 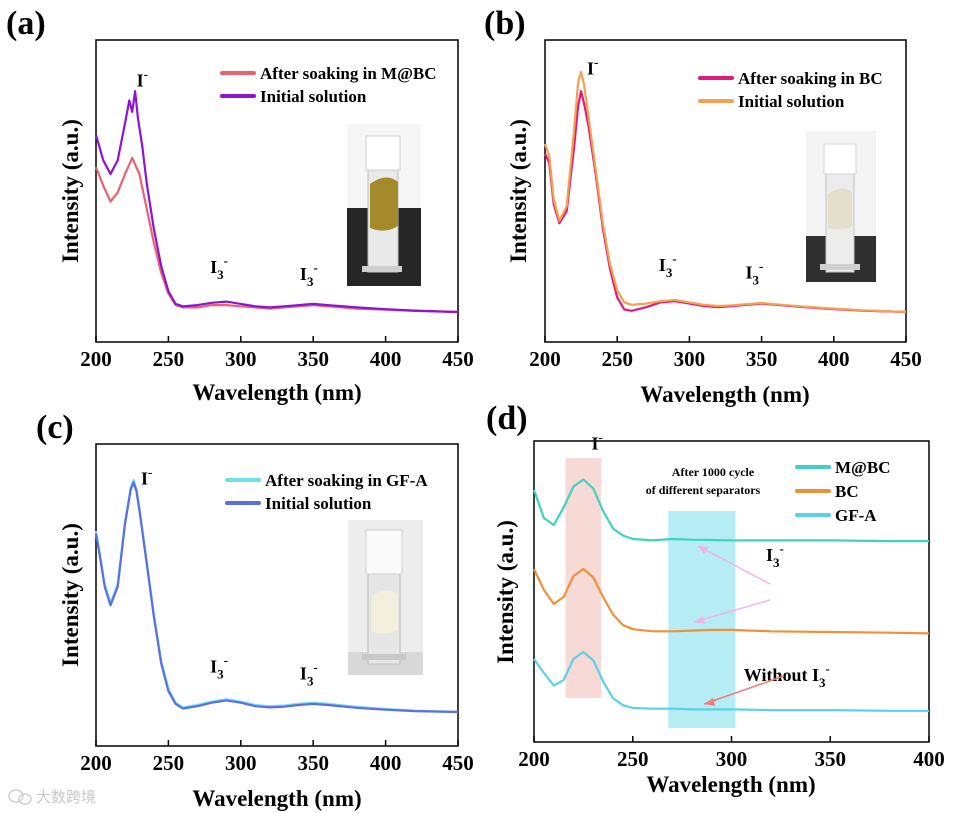 I want to click on legend-label-0: After soaking in BC, so click(x=810, y=78).